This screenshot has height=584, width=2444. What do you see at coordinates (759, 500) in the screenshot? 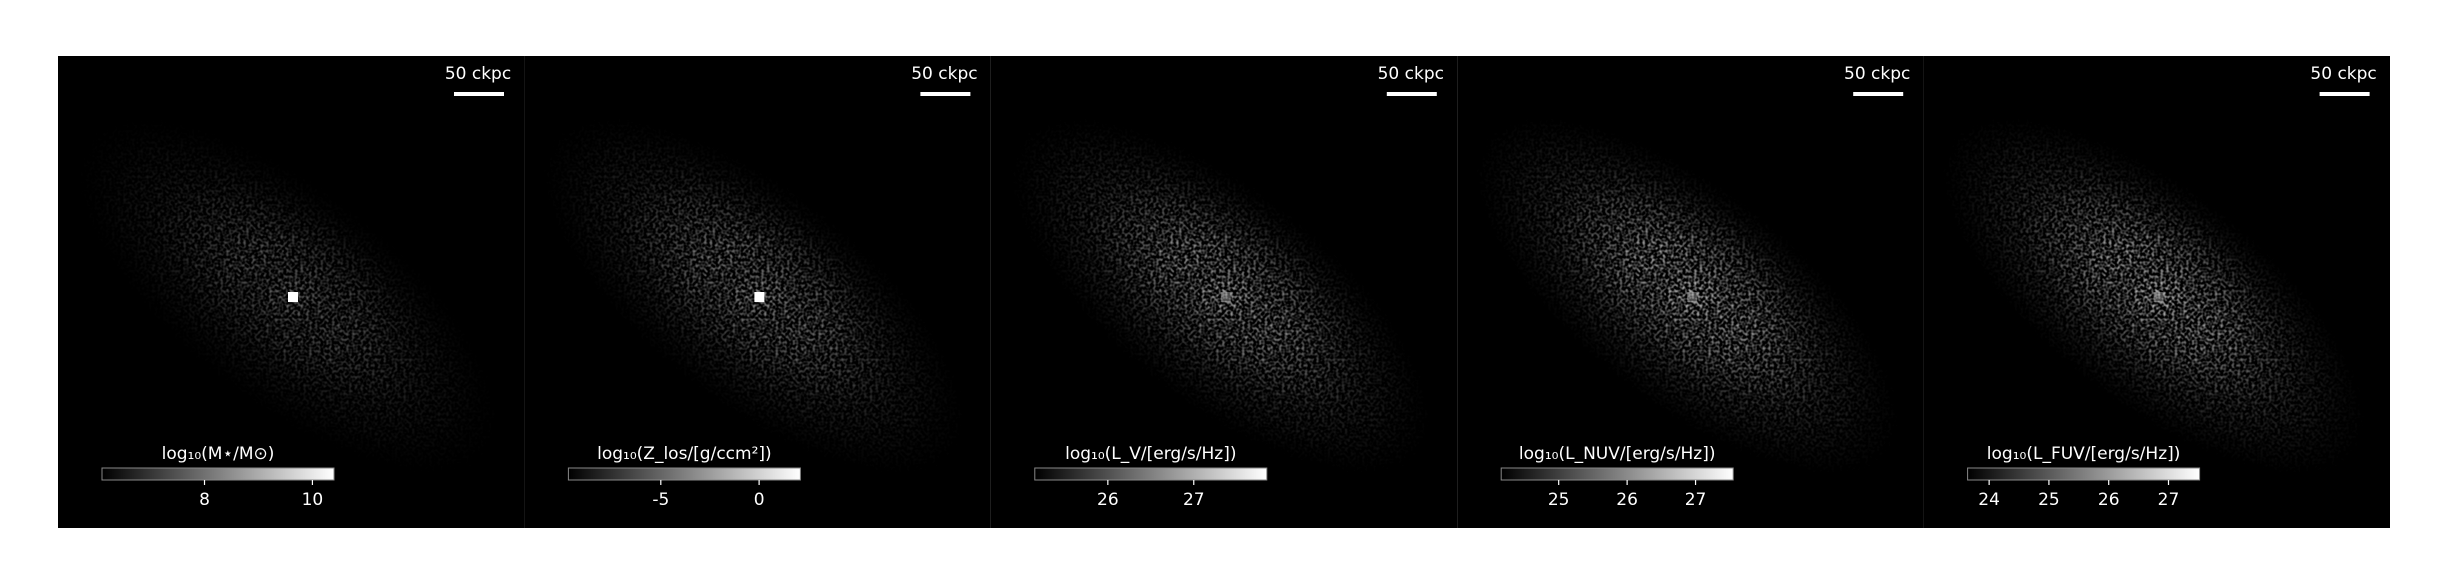
I see `colorbar-tick-label: 0` at bounding box center [759, 500].